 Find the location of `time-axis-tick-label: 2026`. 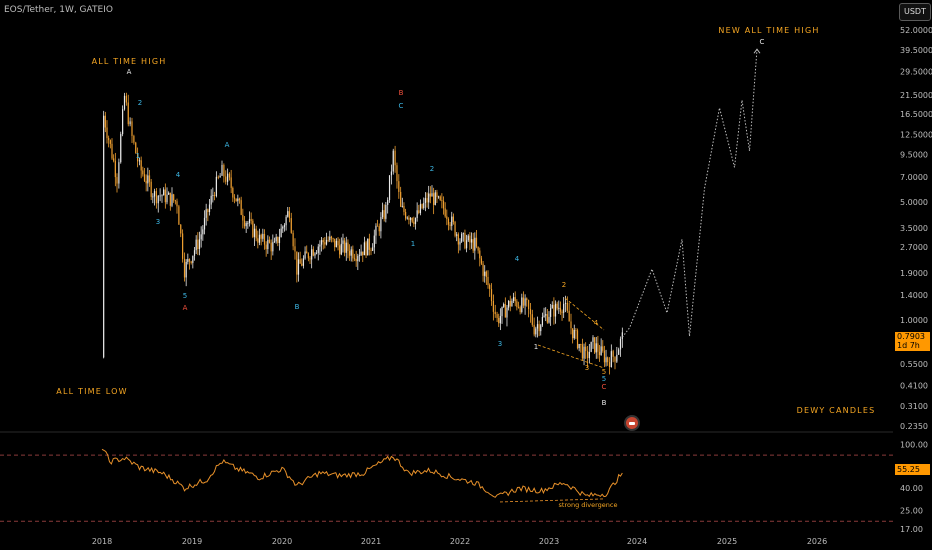

time-axis-tick-label: 2026 is located at coordinates (817, 541).